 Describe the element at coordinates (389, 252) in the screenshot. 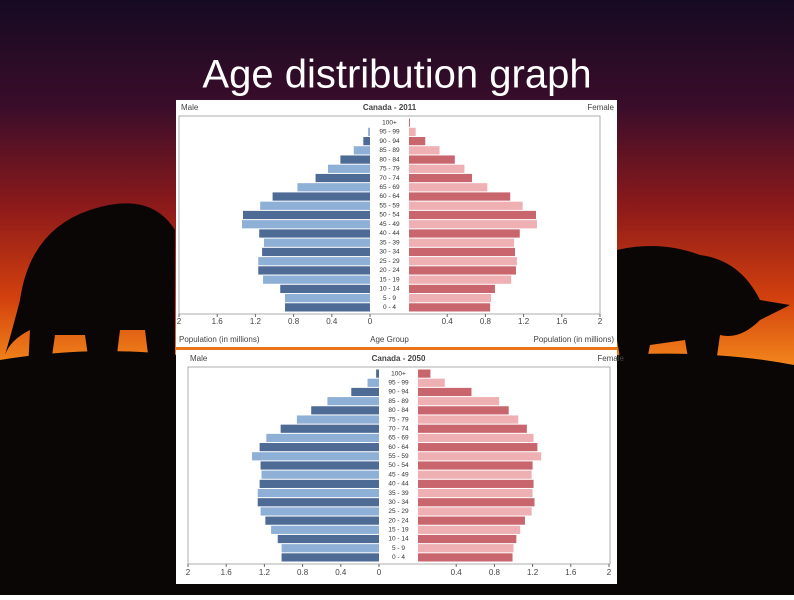

I see `age-label: 30 - 34` at that location.